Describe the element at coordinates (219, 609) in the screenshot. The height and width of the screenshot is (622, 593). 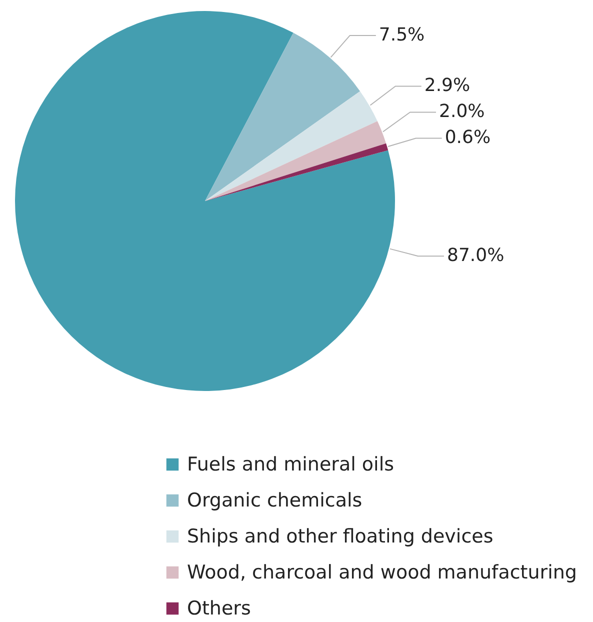
I see `legend-label: Others` at that location.